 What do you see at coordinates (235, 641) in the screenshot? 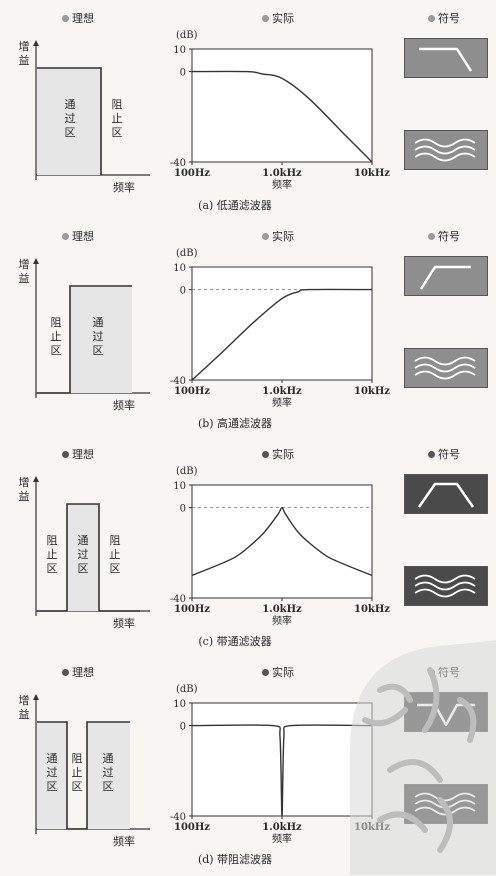
I see `figure-caption: (c) 带通滤波器` at bounding box center [235, 641].